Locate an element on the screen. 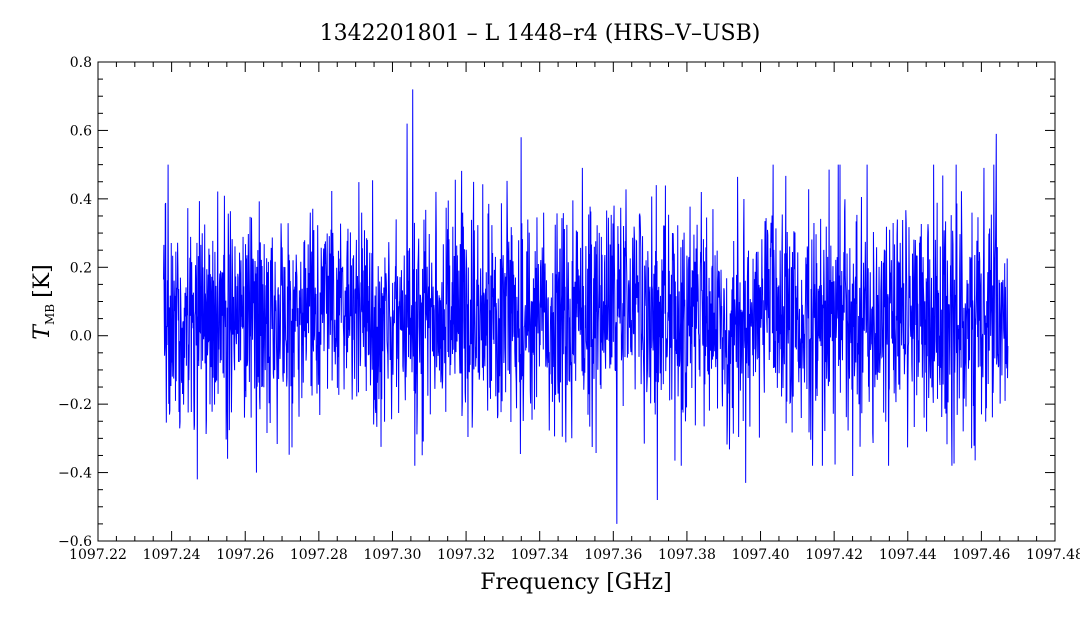  y-axis-title-unit: [K] is located at coordinates (42, 281).